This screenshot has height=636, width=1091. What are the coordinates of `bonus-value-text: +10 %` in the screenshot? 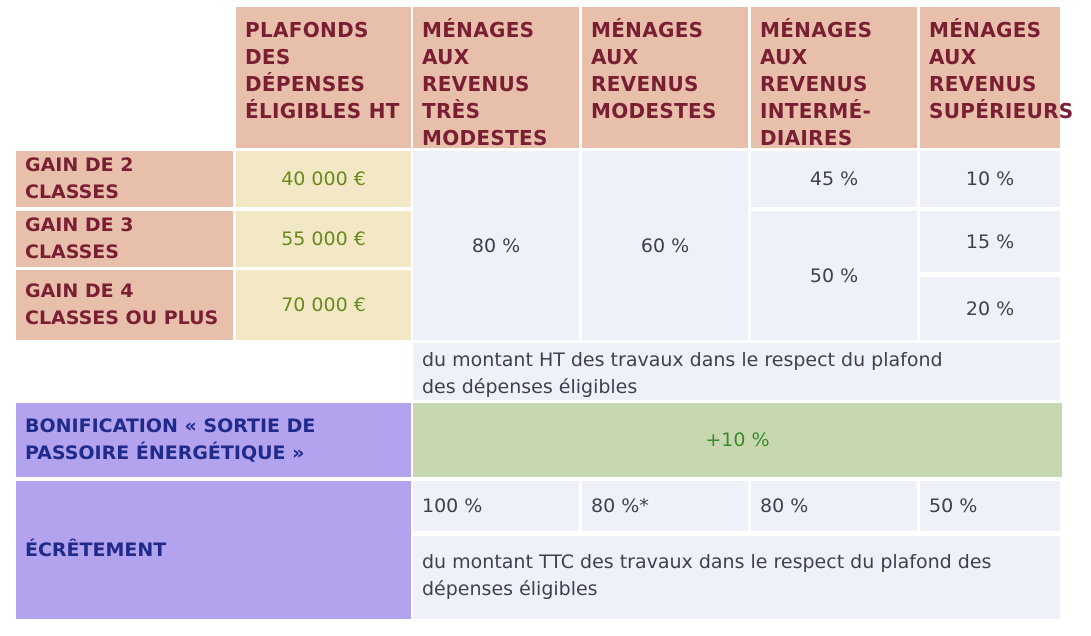 It's located at (737, 440).